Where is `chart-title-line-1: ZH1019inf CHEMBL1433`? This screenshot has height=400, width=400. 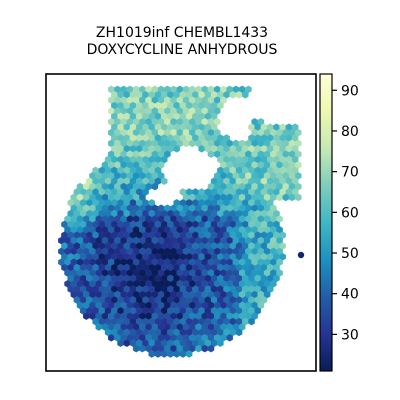 chart-title-line-1: ZH1019inf CHEMBL1433 is located at coordinates (182, 33).